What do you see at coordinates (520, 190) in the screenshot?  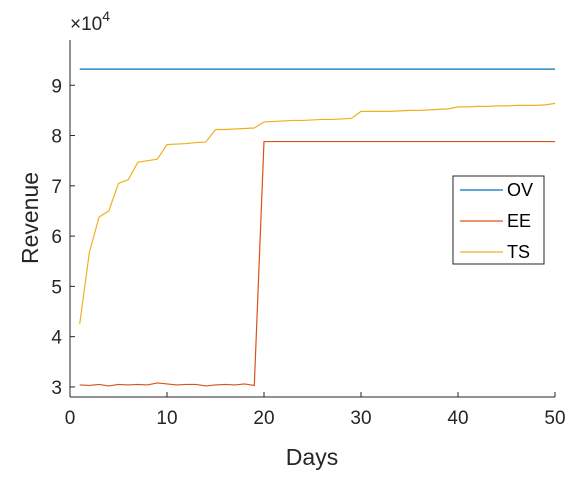 I see `legend-label-ov: OV` at bounding box center [520, 190].